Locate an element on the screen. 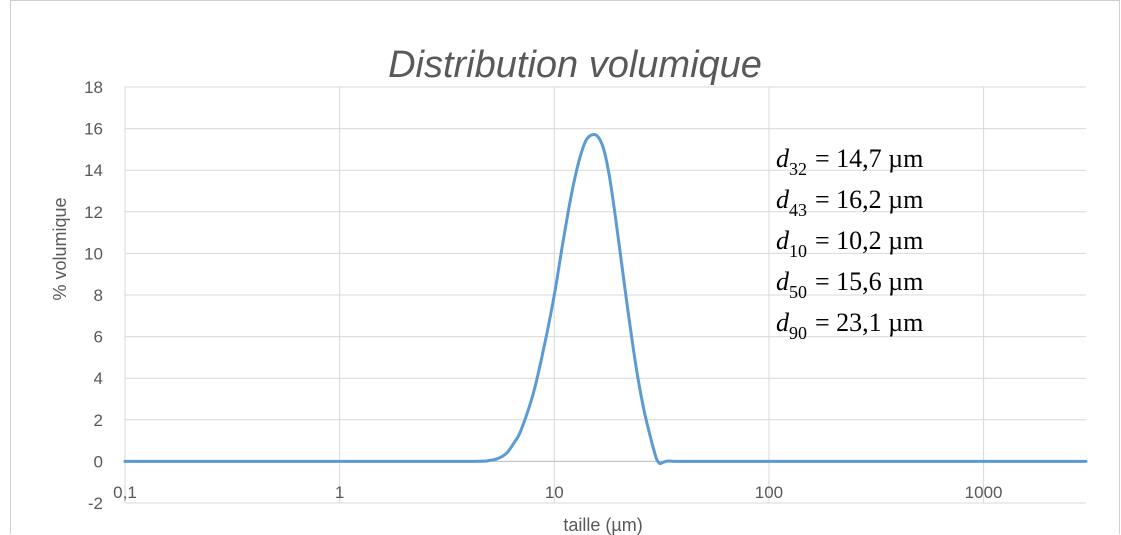 This screenshot has width=1121, height=535. x-tick-label: 1000 is located at coordinates (984, 492).